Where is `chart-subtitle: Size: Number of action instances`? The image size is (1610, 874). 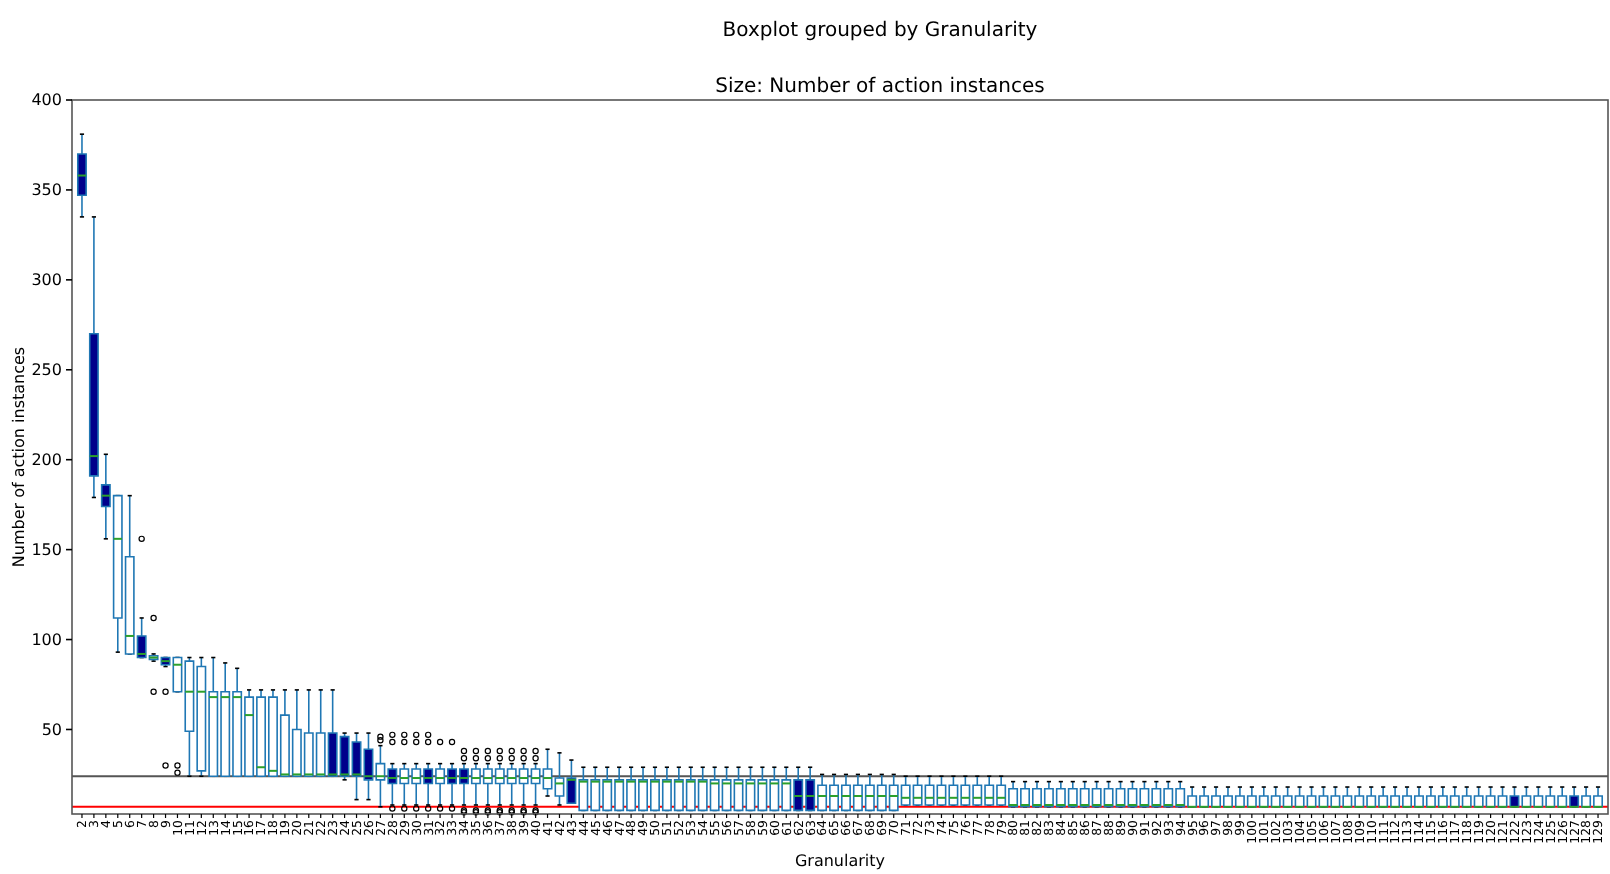 chart-subtitle: Size: Number of action instances is located at coordinates (880, 87).